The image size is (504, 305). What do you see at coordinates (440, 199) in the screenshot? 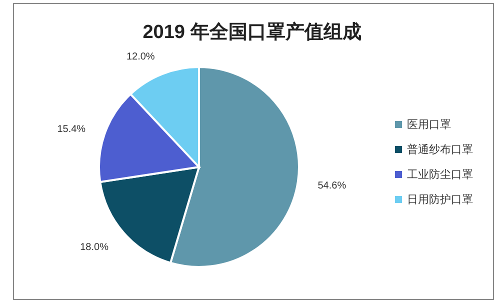
I see `legend-label: 日用防护口罩` at bounding box center [440, 199].